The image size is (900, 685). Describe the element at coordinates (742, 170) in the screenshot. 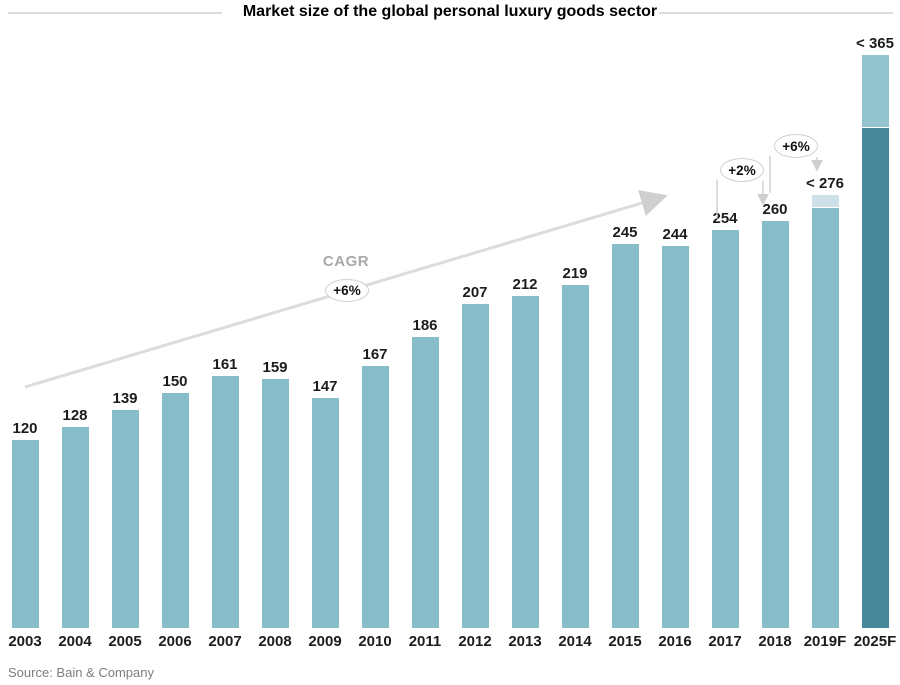

I see `growth-callout-2018-badge: +2%` at that location.